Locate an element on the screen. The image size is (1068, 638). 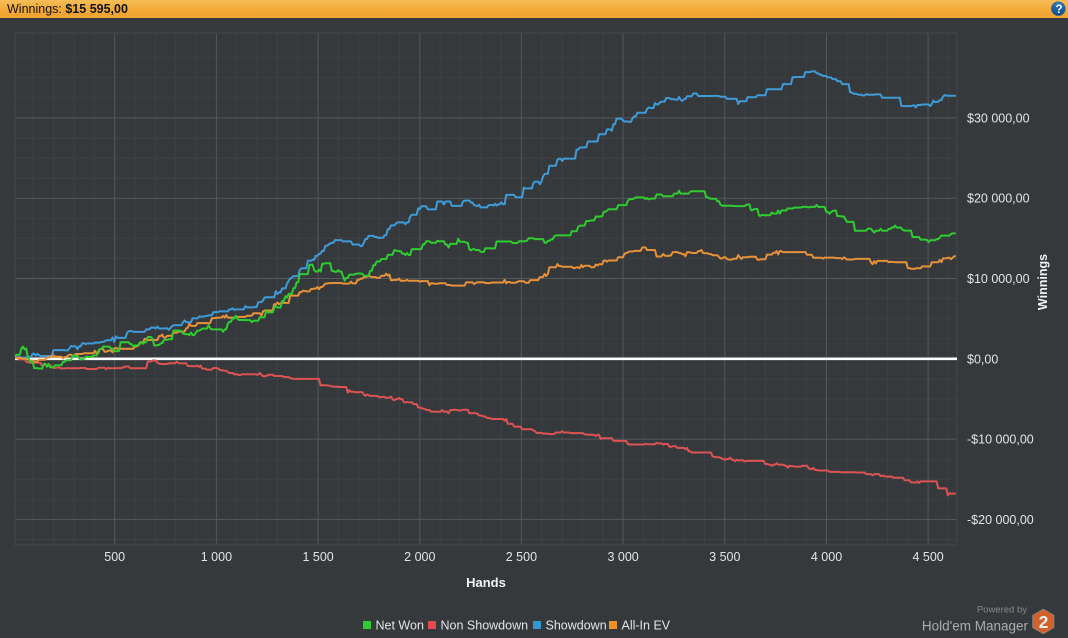
svg-text: Showdown is located at coordinates (576, 626).